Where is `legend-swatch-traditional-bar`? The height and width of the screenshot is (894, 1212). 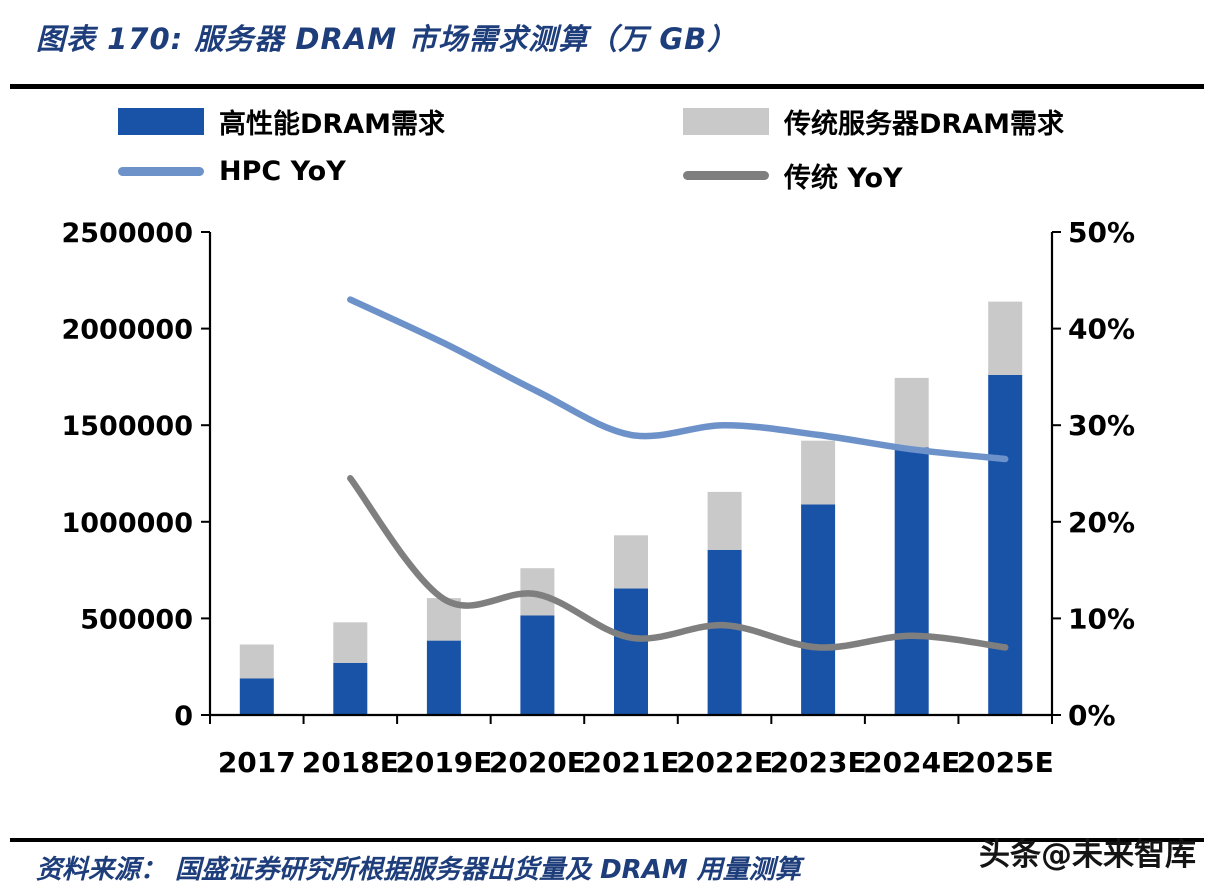
legend-swatch-traditional-bar is located at coordinates (726, 121).